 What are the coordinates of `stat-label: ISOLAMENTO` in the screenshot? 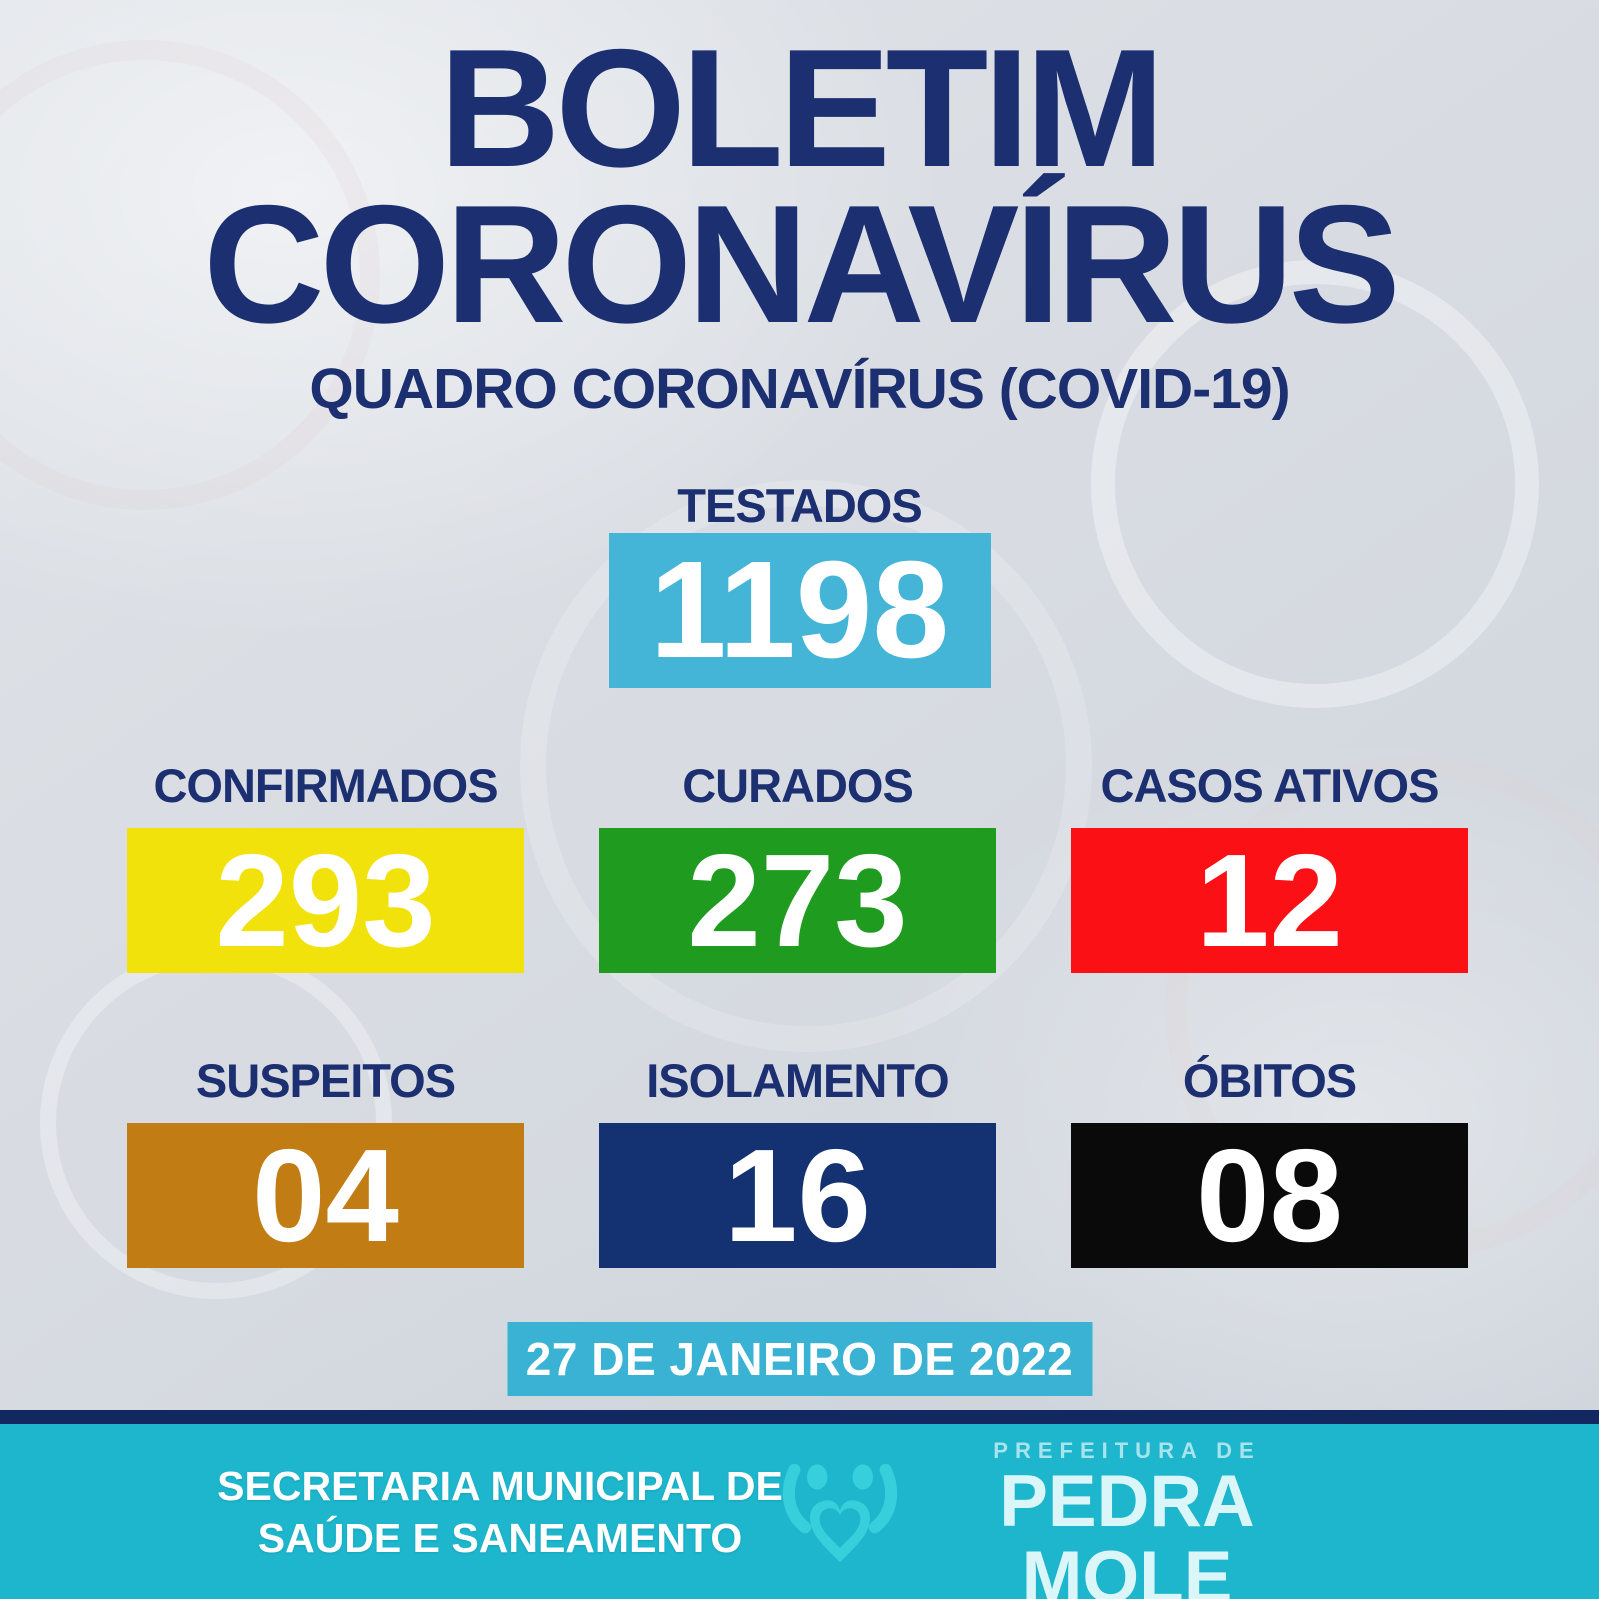 It's located at (797, 1080).